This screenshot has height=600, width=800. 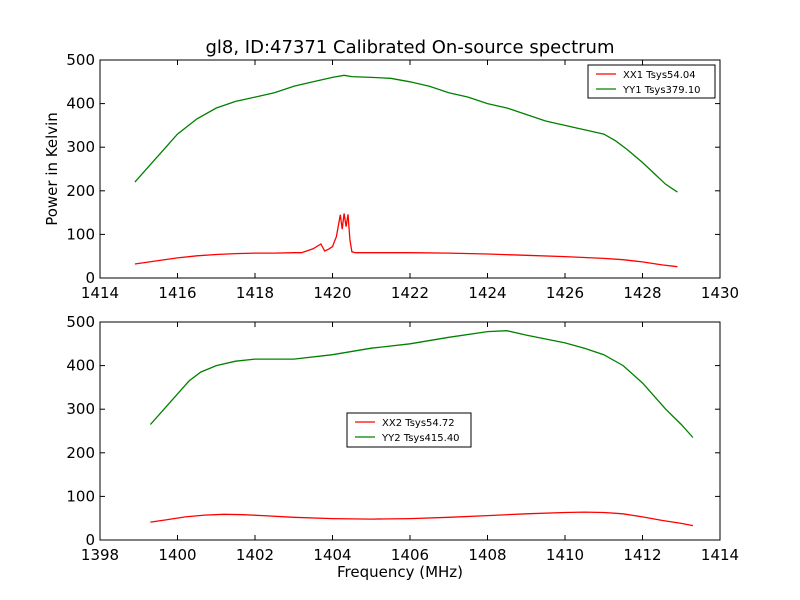 I want to click on x-tick-label: 1404, so click(x=332, y=555).